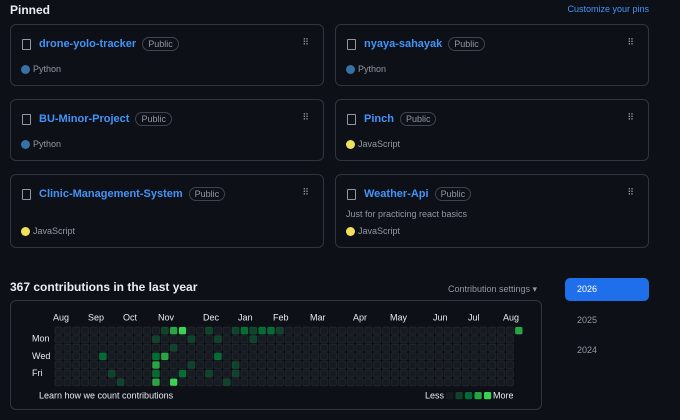 The height and width of the screenshot is (420, 680). I want to click on contribution-settings: Contribution settings ▾, so click(493, 289).